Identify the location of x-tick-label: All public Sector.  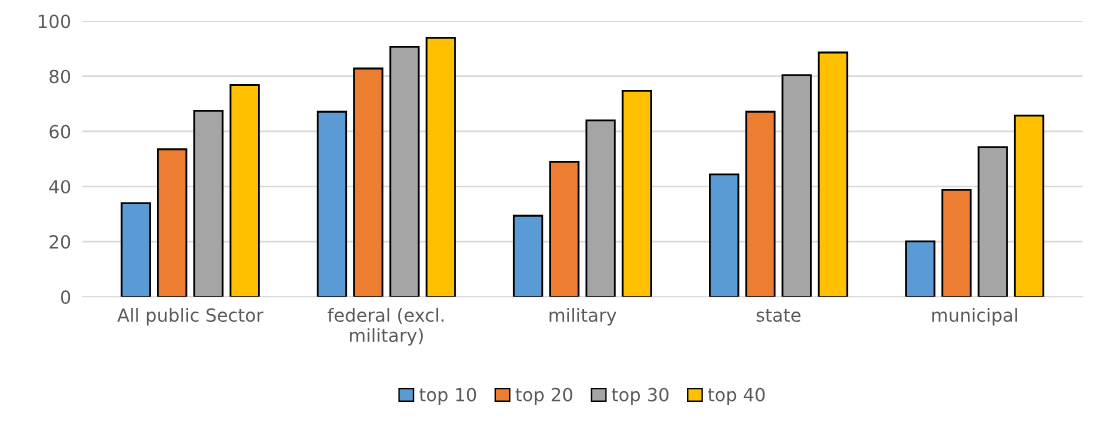
(190, 316).